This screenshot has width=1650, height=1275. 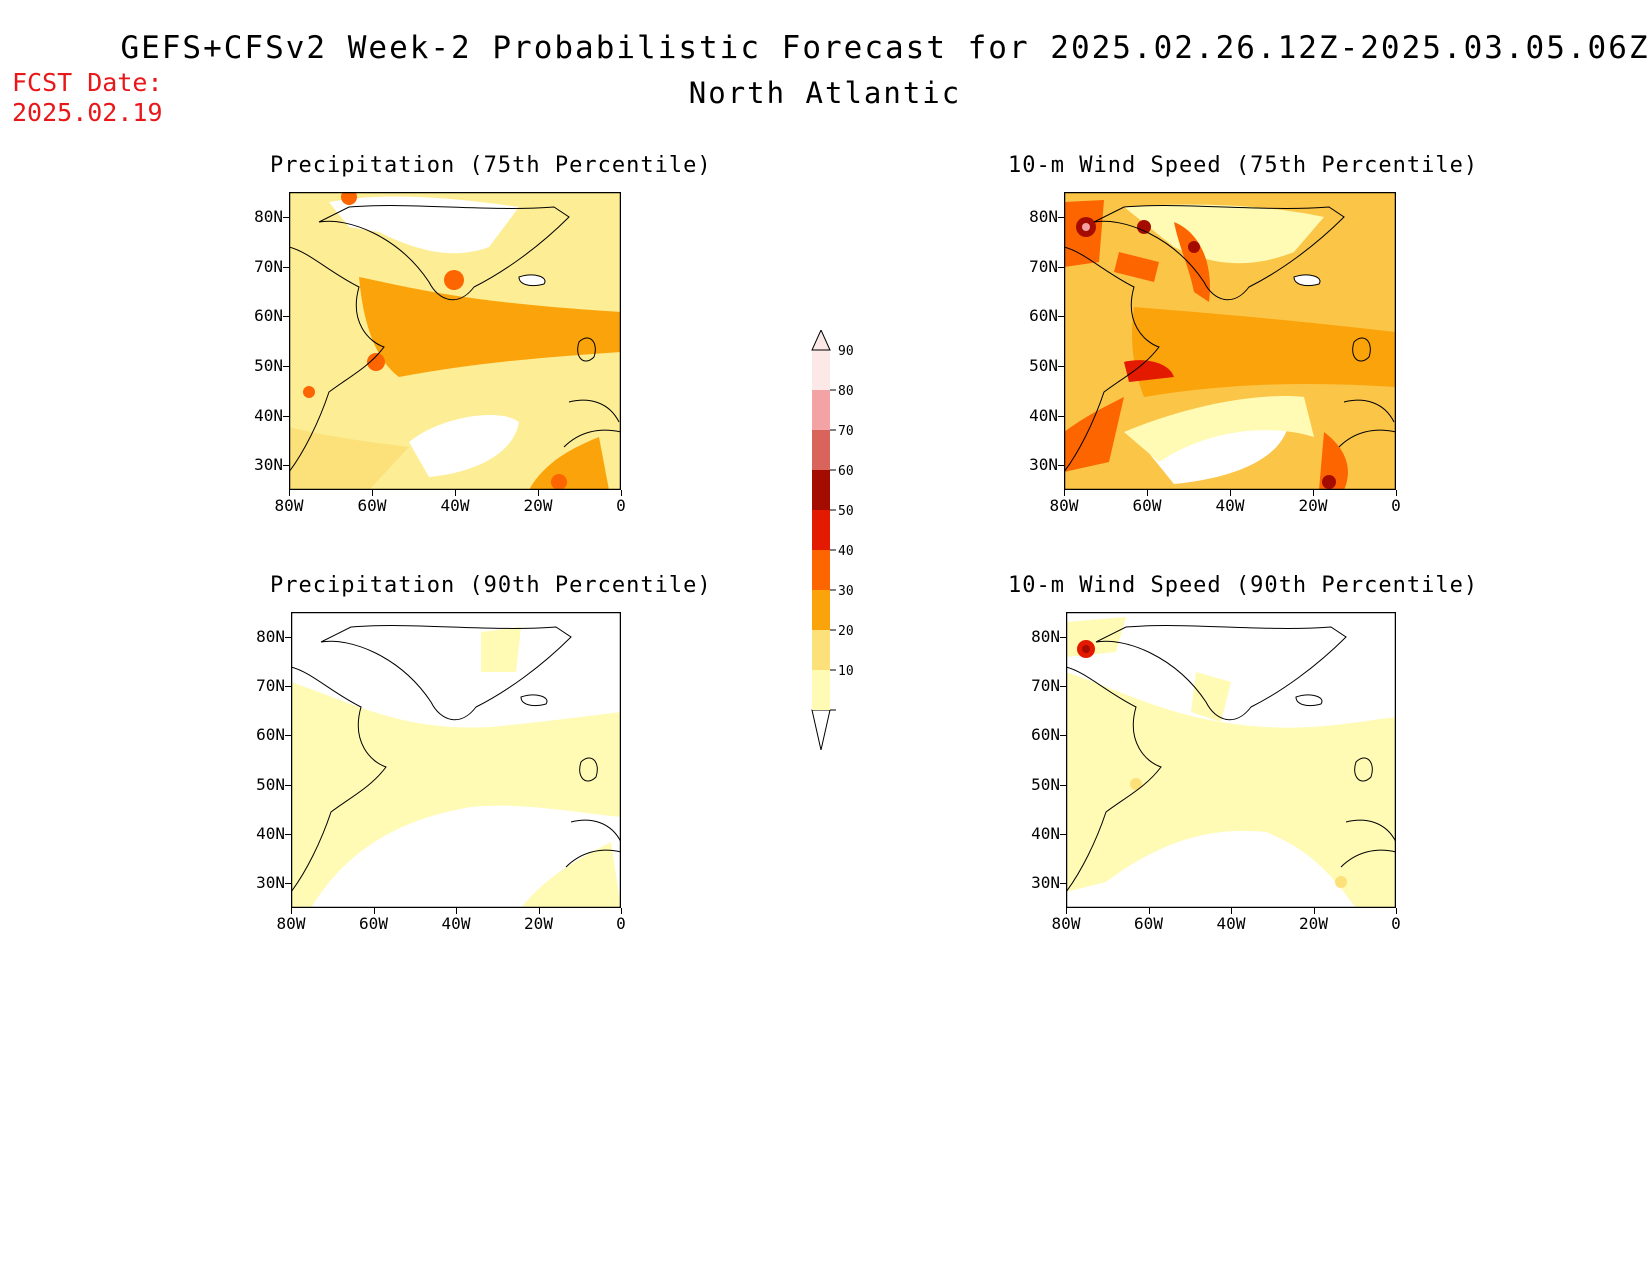 I want to click on lat-label-precip75: 30N, so click(x=268, y=465).